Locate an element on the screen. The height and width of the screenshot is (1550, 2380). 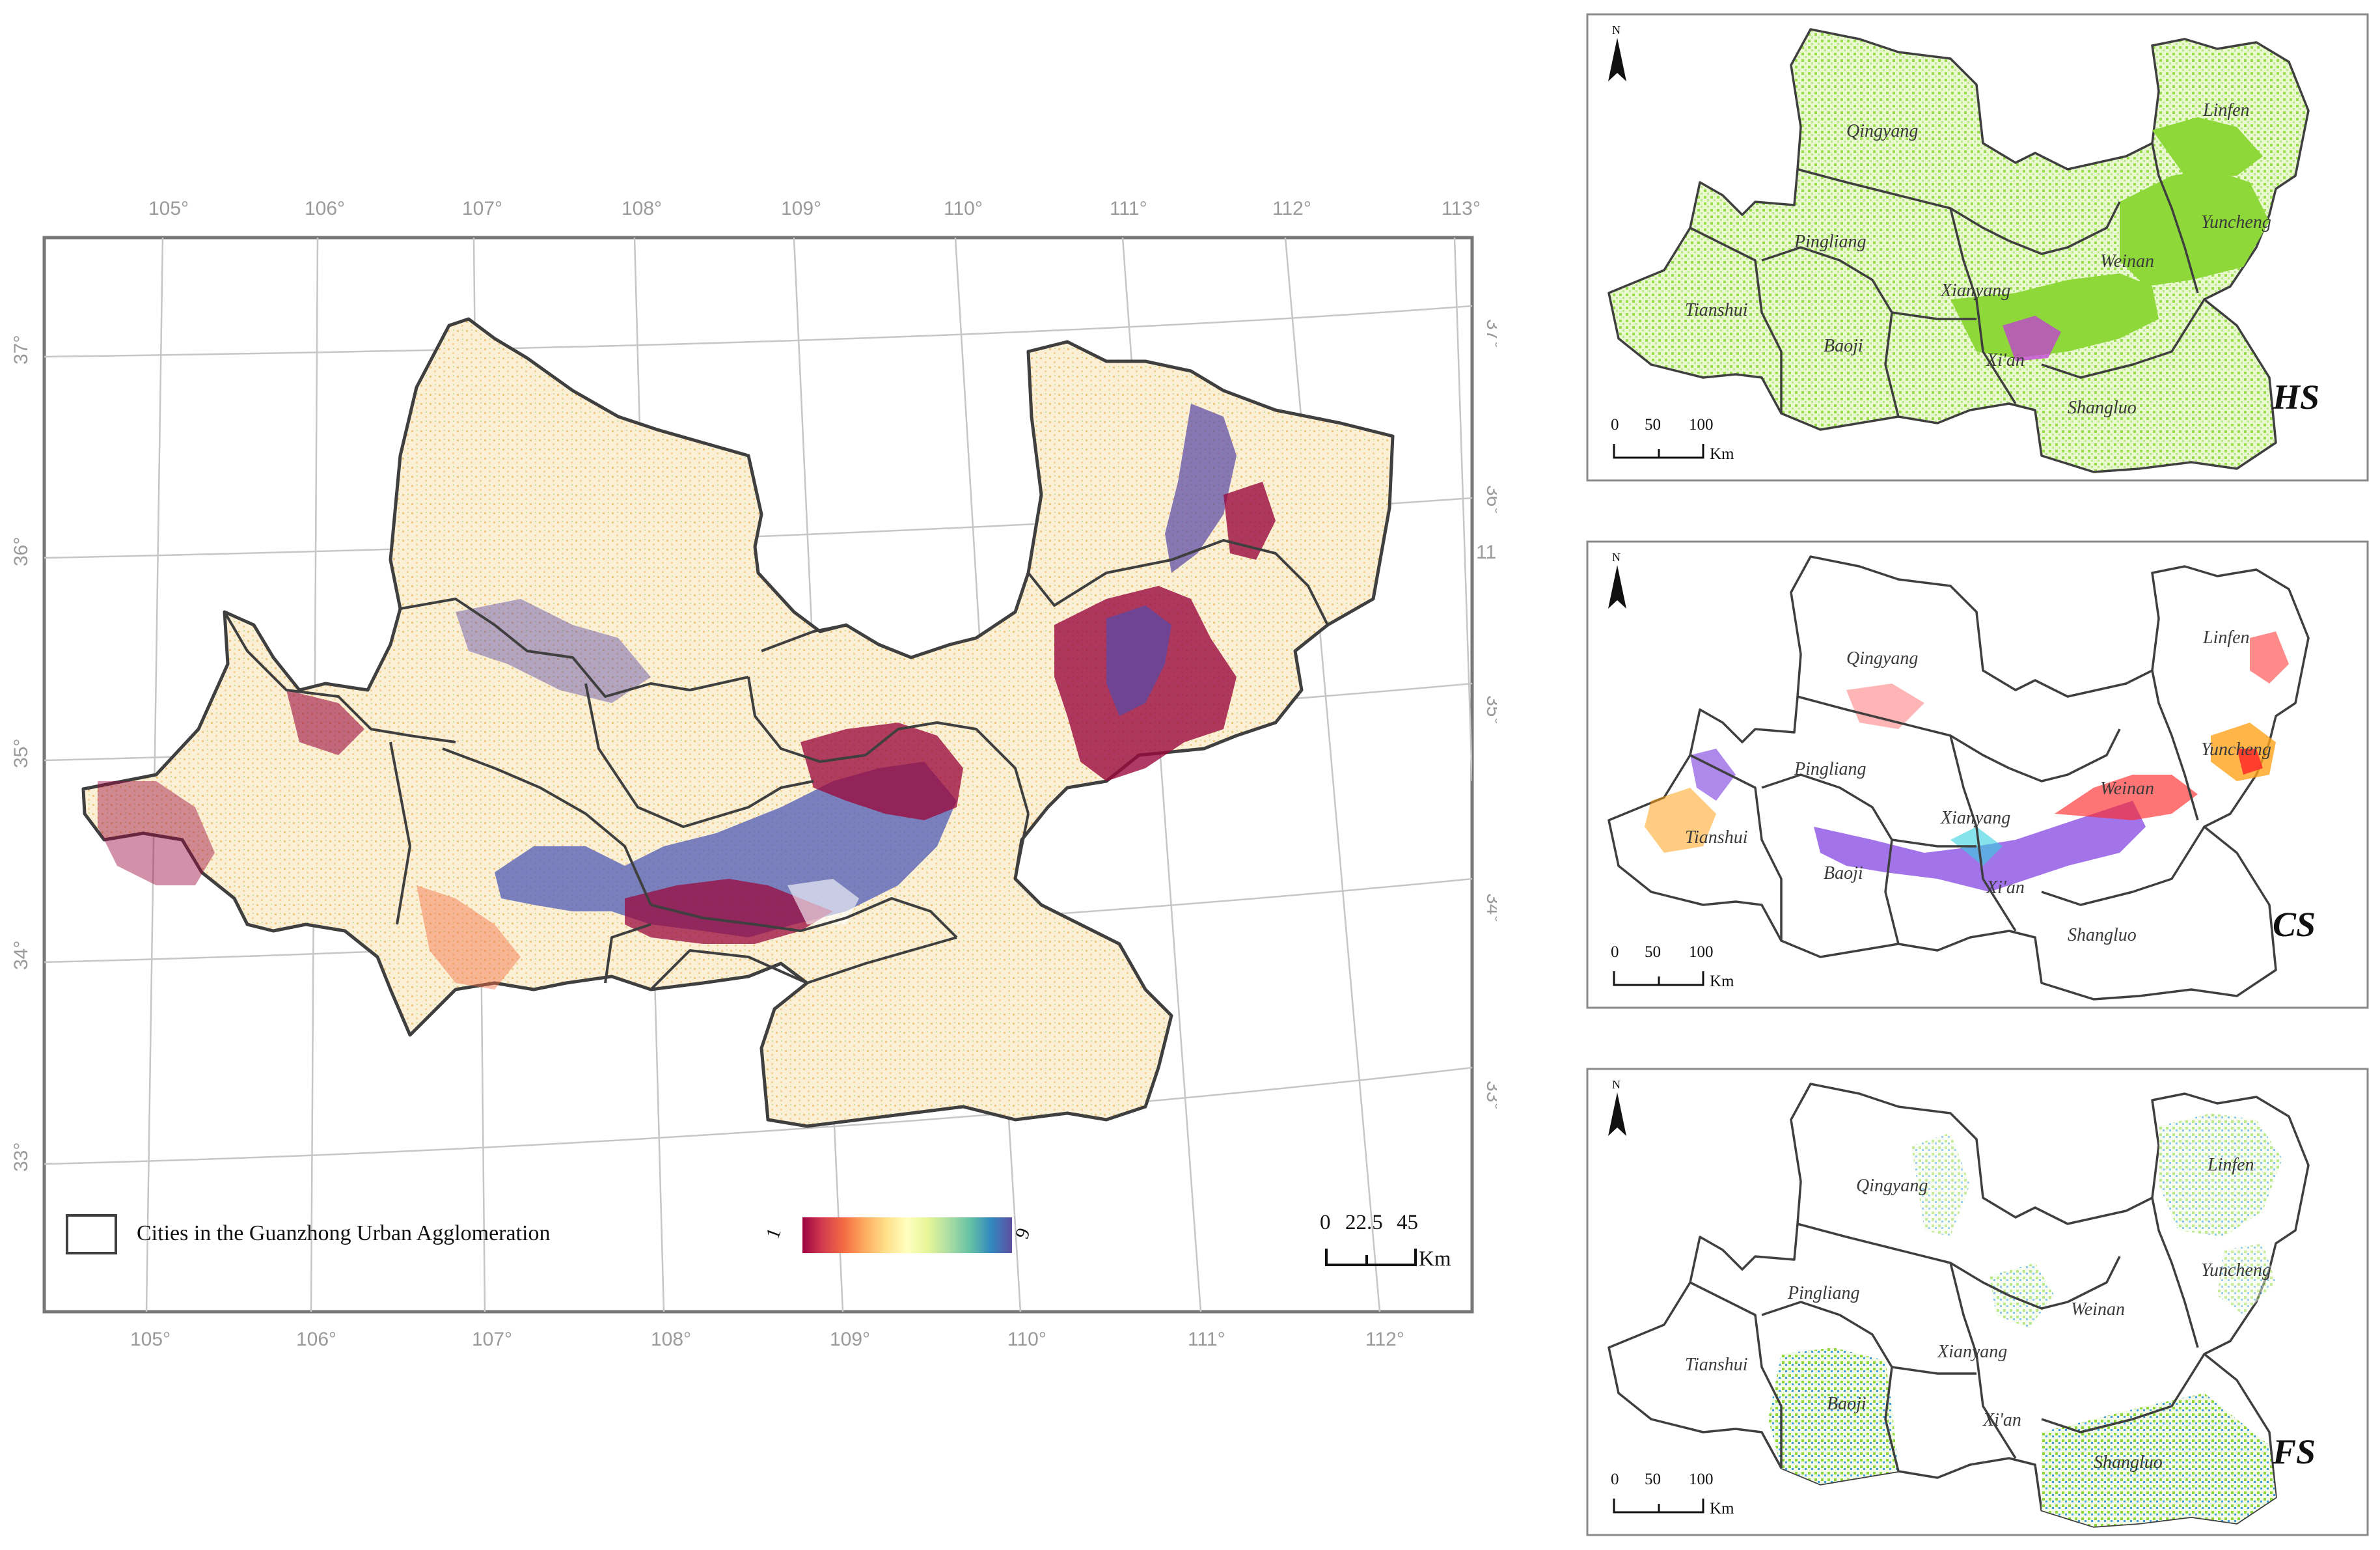
lat-labels-right: 37° 36° 113° 35° 34° 33° is located at coordinates (1486, 714).